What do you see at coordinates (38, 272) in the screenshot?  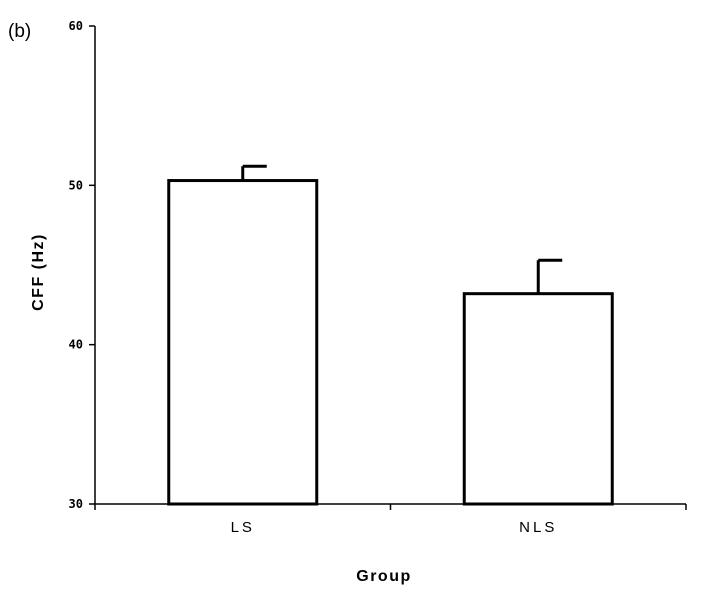 I see `y-axis-title: CFF (Hz)` at bounding box center [38, 272].